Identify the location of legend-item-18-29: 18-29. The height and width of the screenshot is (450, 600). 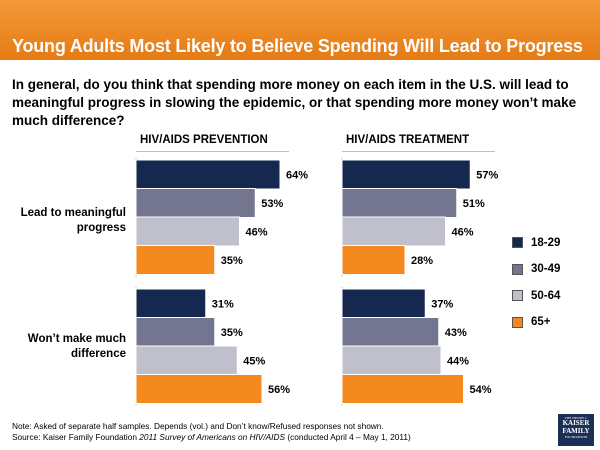
(536, 242).